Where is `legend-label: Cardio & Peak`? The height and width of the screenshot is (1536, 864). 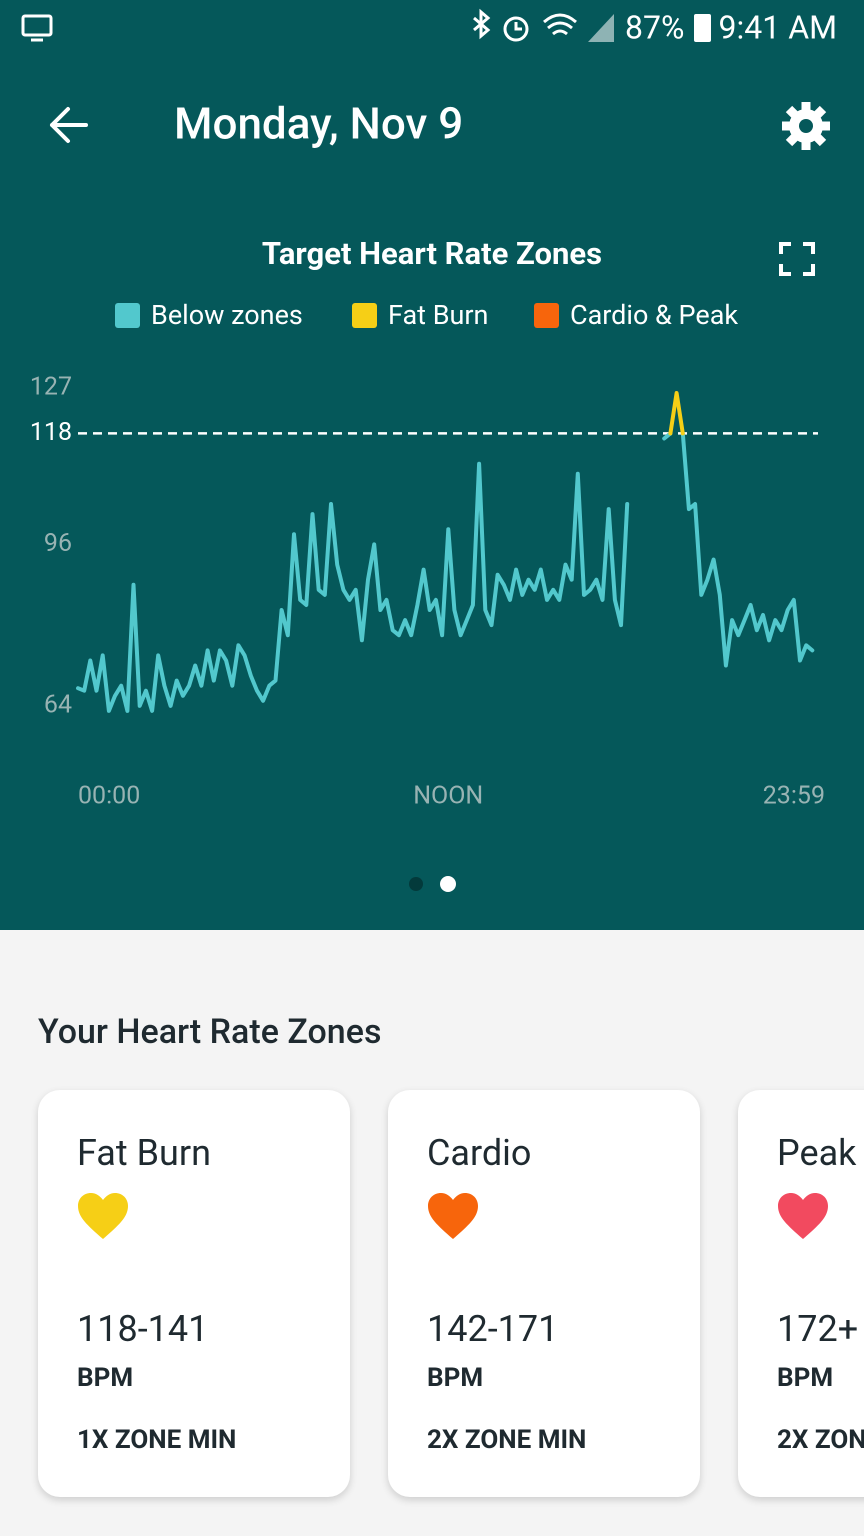 legend-label: Cardio & Peak is located at coordinates (654, 315).